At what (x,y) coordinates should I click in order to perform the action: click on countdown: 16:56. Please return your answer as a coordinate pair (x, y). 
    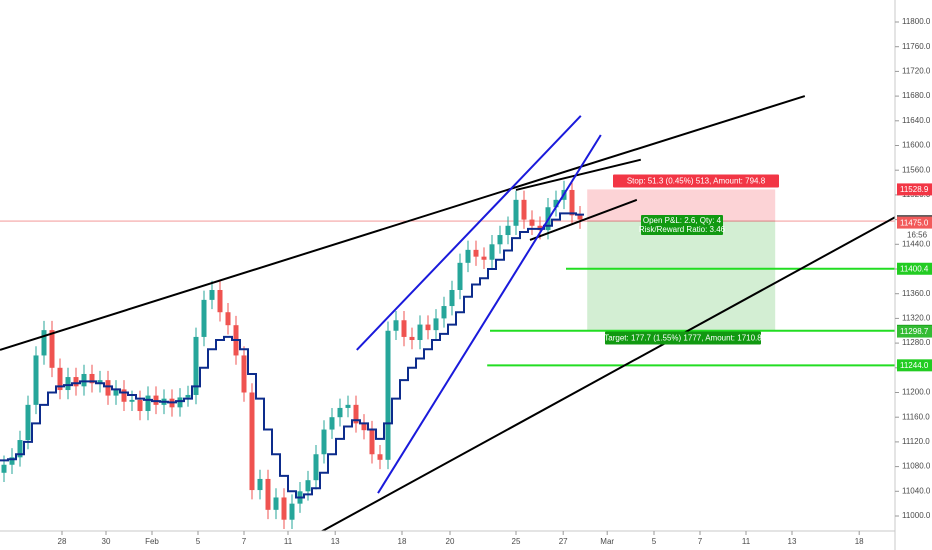
    Looking at the image, I should click on (917, 234).